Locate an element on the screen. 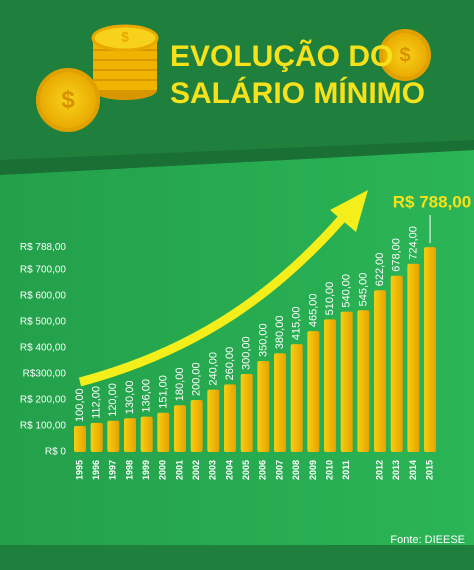  value-label: 678,00 is located at coordinates (397, 255).